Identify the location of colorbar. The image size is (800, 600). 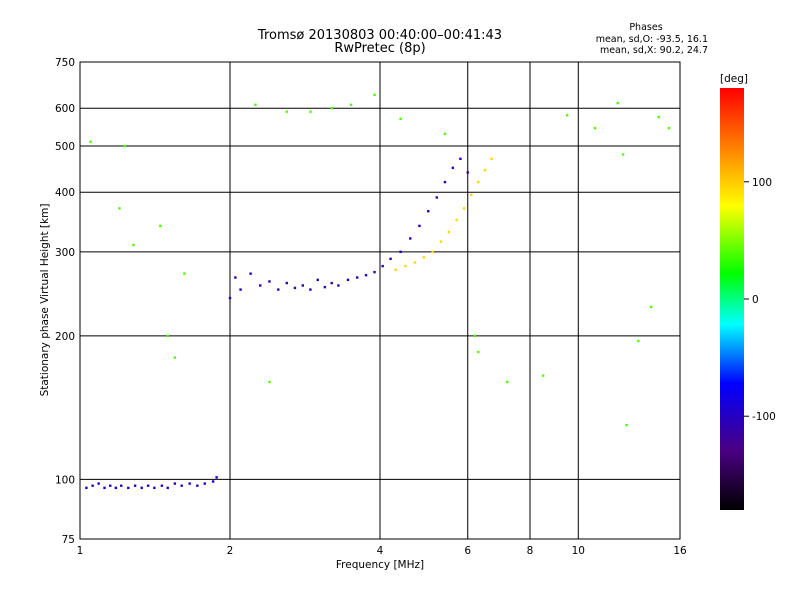
(732, 299).